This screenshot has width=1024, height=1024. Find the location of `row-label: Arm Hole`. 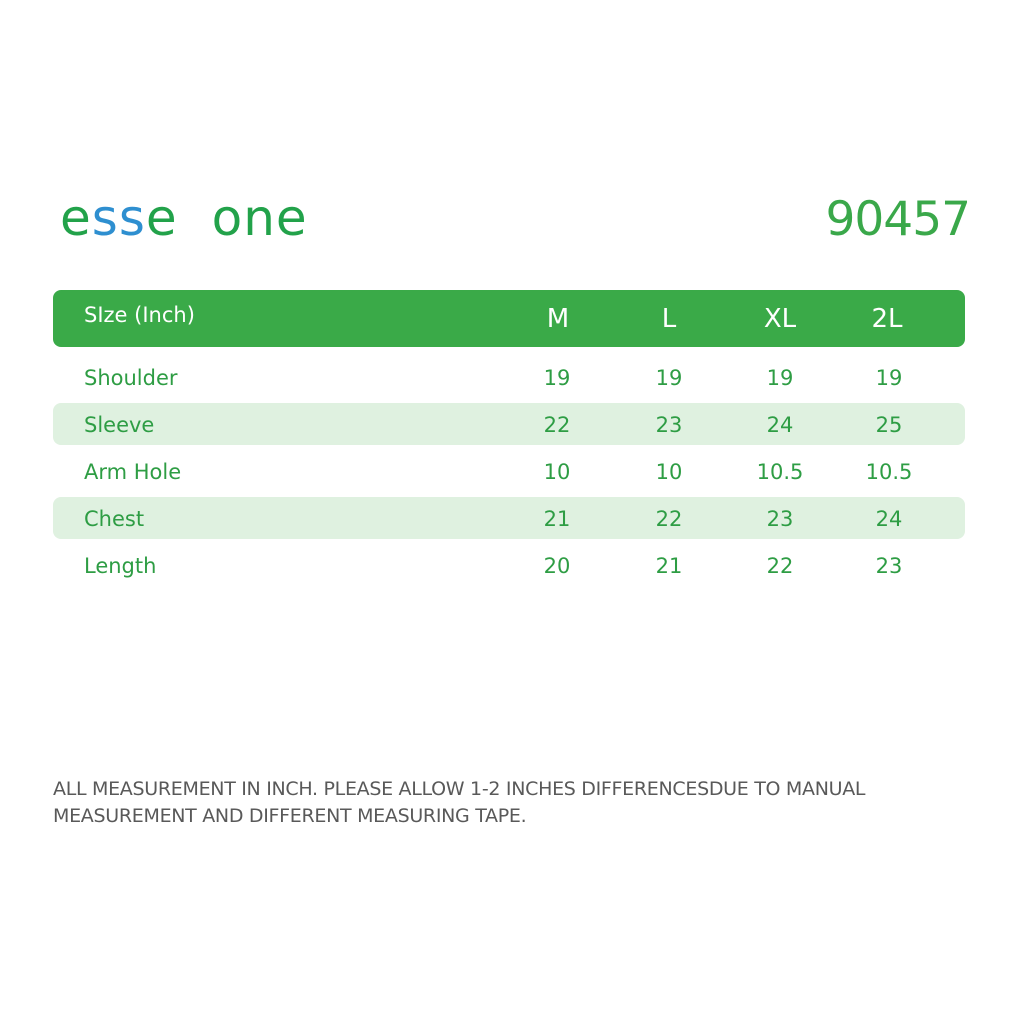

row-label: Arm Hole is located at coordinates (133, 472).